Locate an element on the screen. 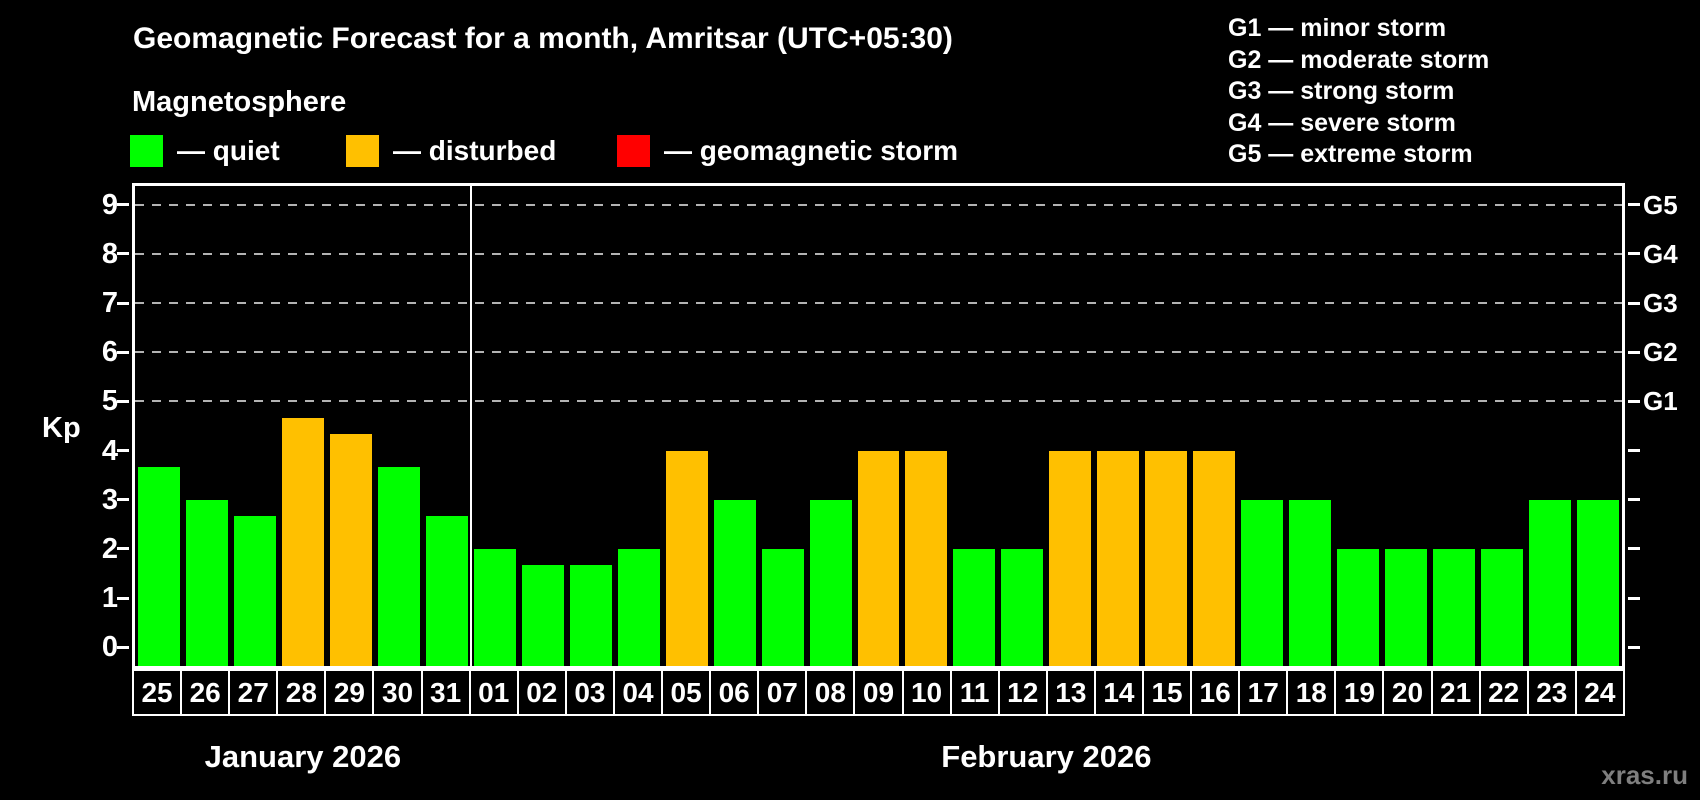  date-box-10: 10 is located at coordinates (927, 692).